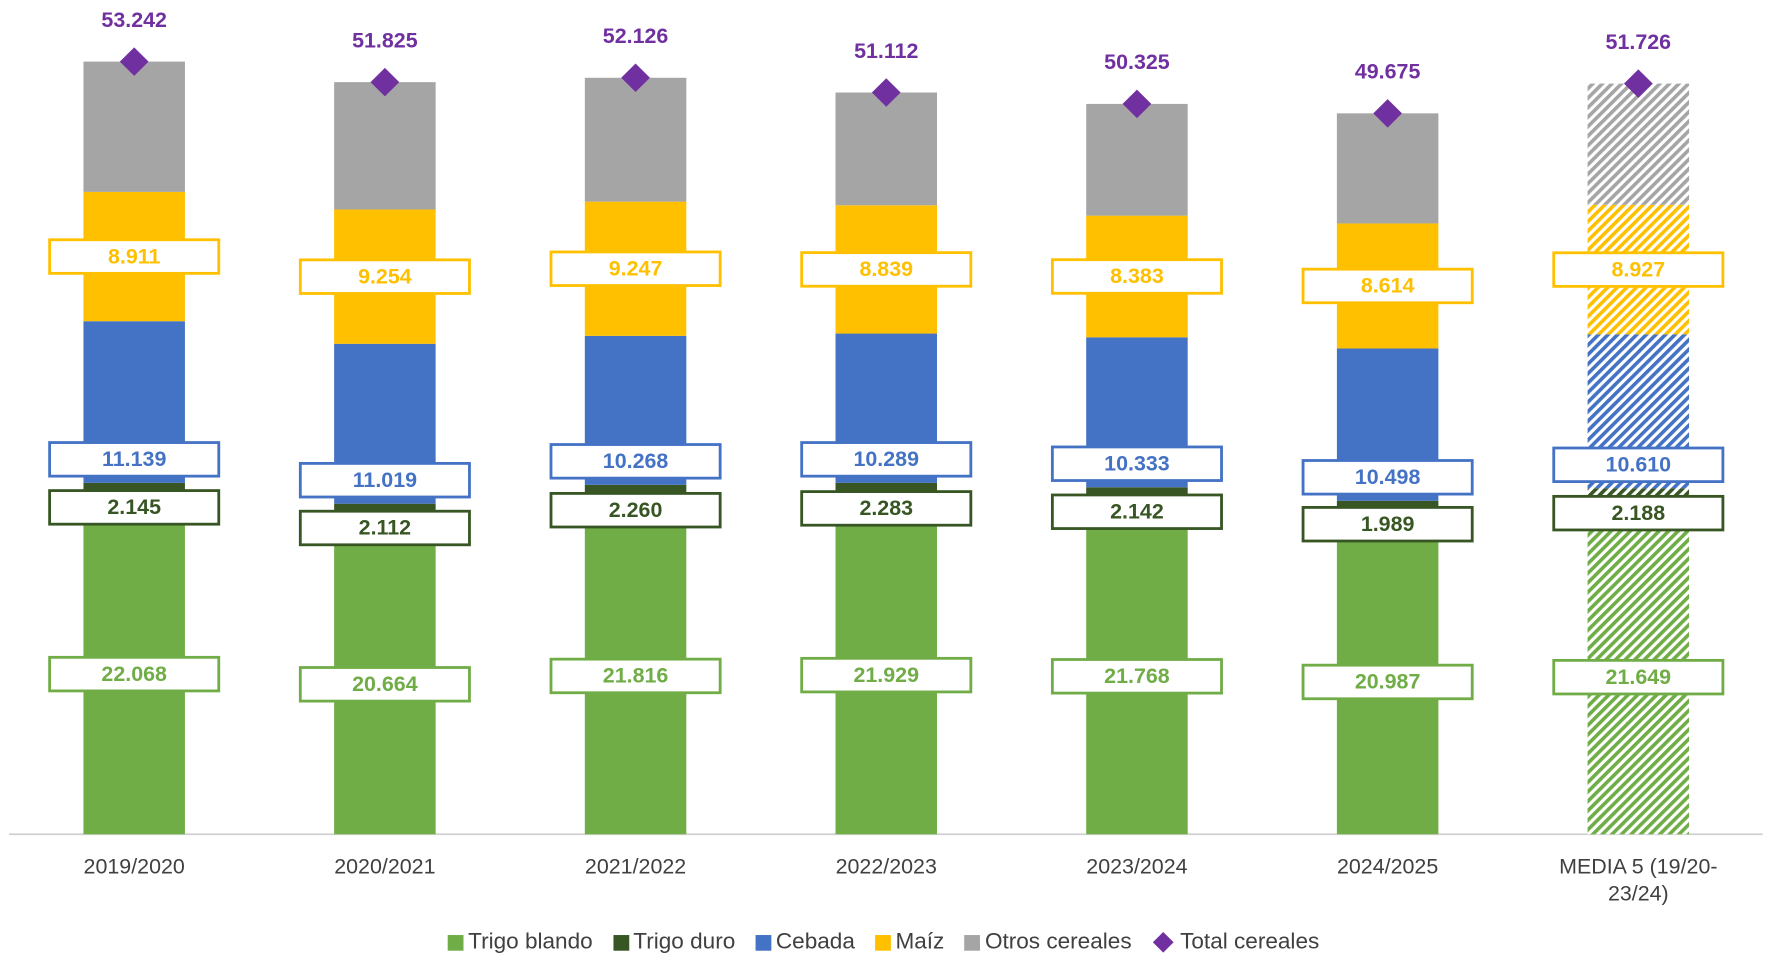 Image resolution: width=1767 pixels, height=963 pixels. What do you see at coordinates (920, 942) in the screenshot?
I see `legend-label: Maíz` at bounding box center [920, 942].